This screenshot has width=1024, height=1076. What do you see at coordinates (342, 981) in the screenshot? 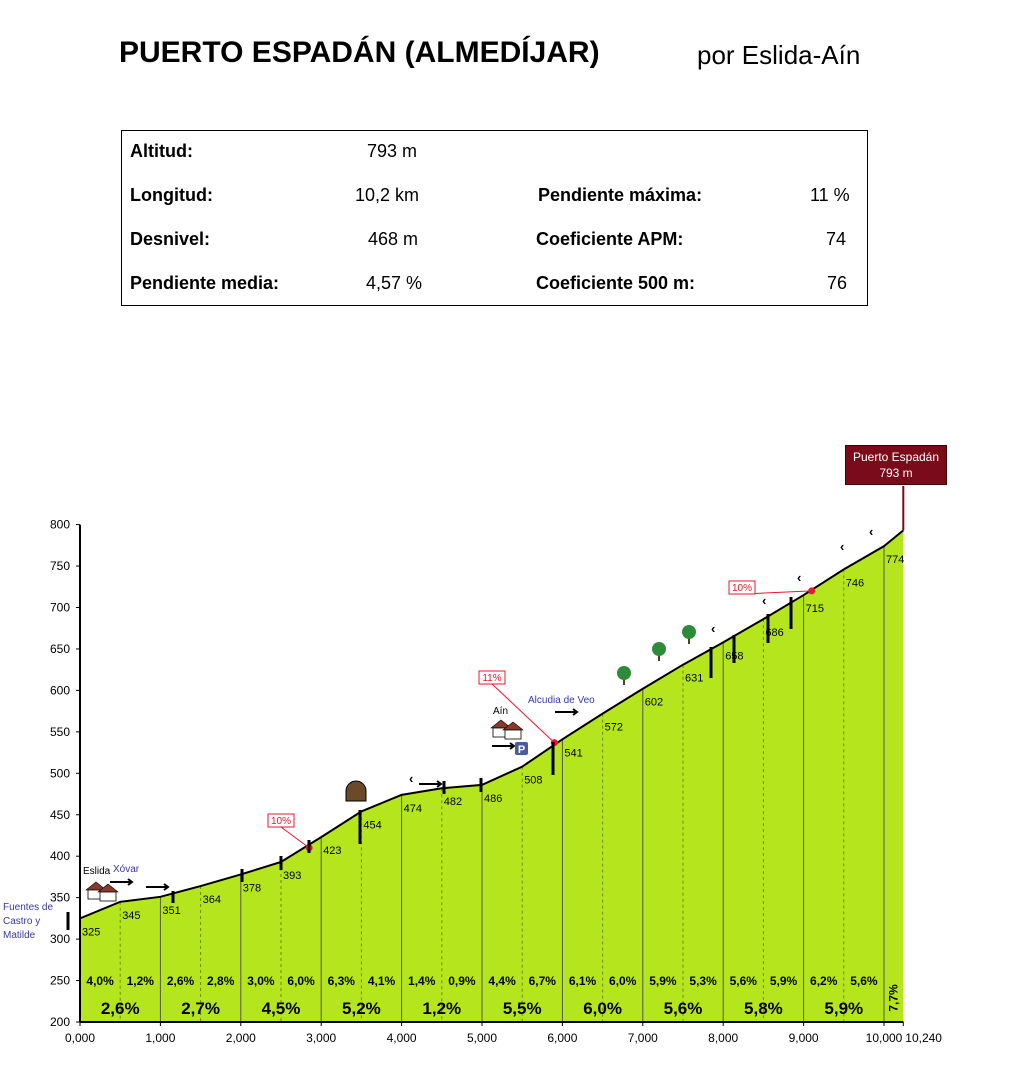
I see `segment-gradient-500m: 6,3%` at bounding box center [342, 981].